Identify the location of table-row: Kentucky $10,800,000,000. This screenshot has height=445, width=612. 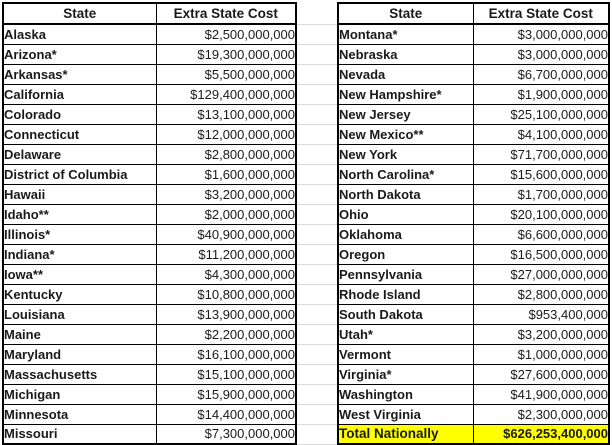
(149, 294).